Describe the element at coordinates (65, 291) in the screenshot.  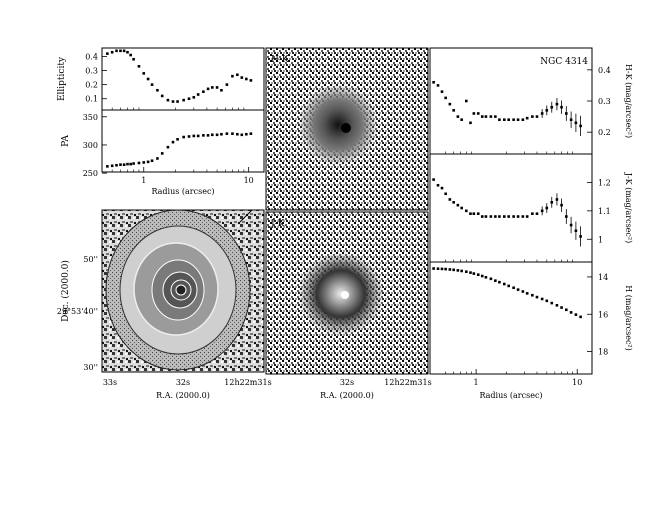
I see `contour-y-label: Dec. (2000.0)` at that location.